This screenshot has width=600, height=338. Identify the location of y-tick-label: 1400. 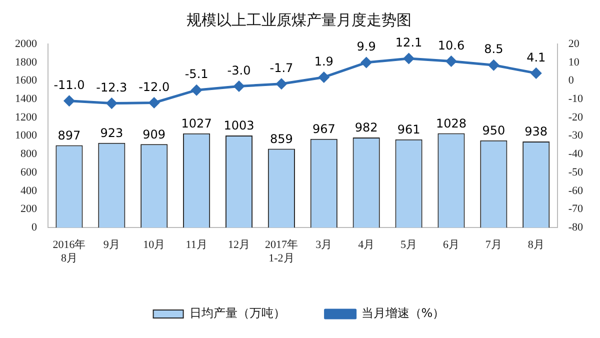
(26, 98).